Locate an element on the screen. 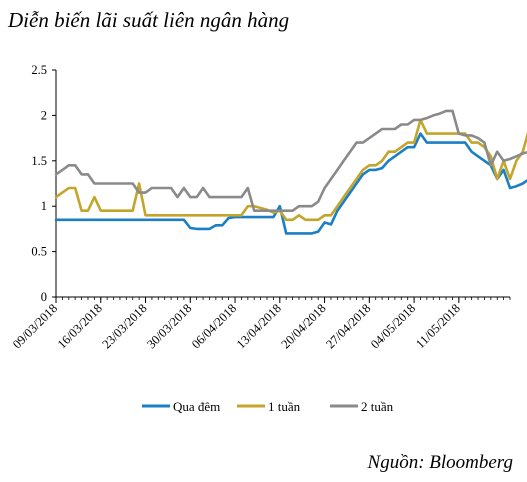  y-tick-label: 0 is located at coordinates (44, 297).